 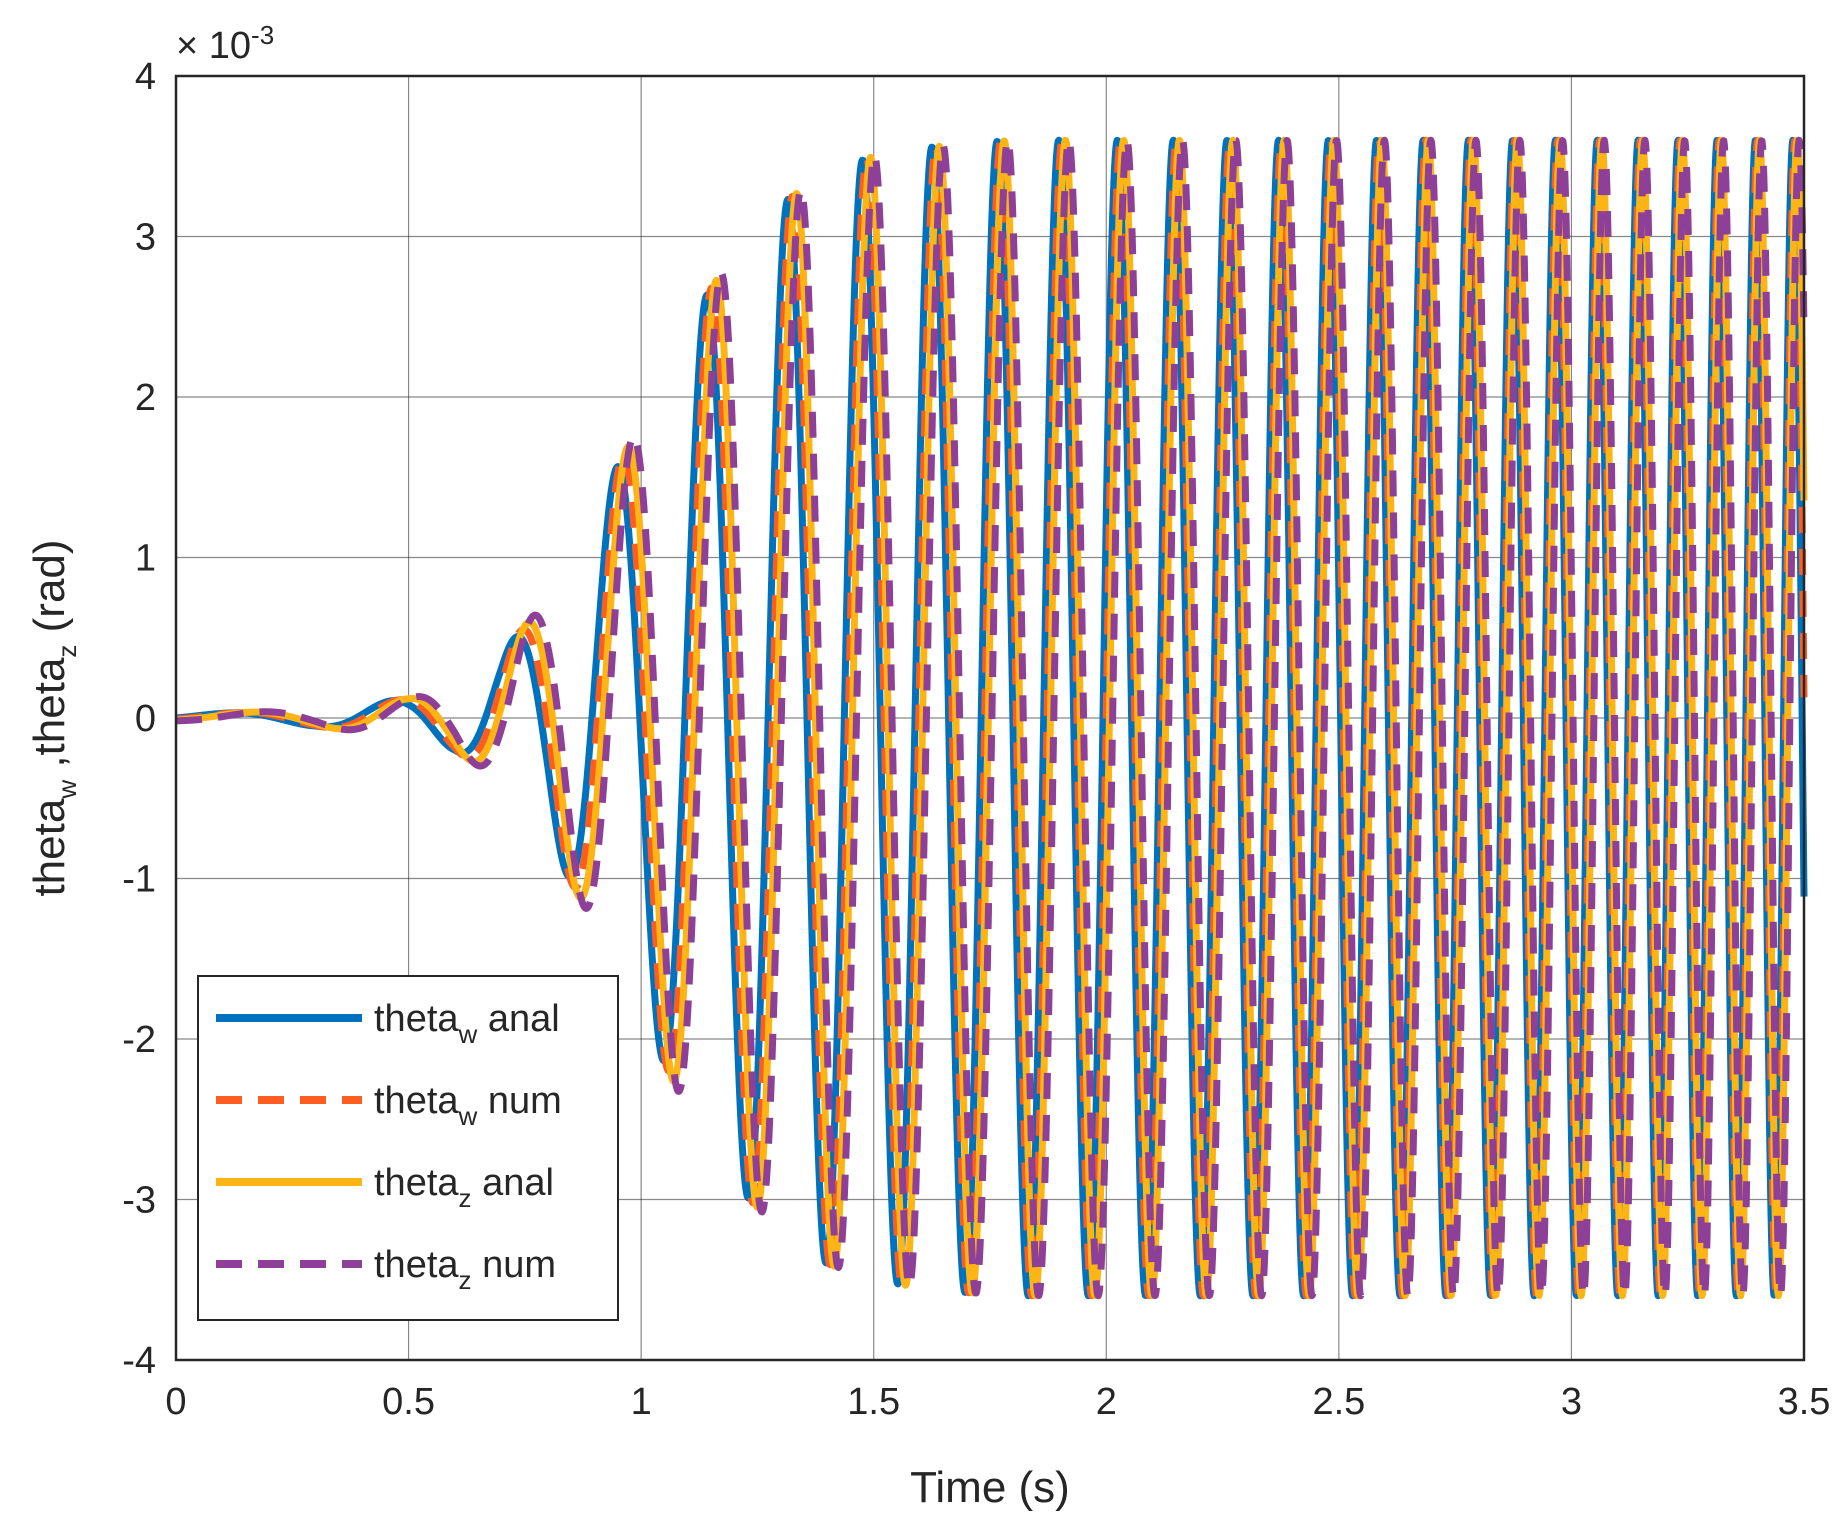 What do you see at coordinates (997, 1402) in the screenshot?
I see `x-tick-labels: 0 0.5 1 1.5 2 2.5 3 3.5` at bounding box center [997, 1402].